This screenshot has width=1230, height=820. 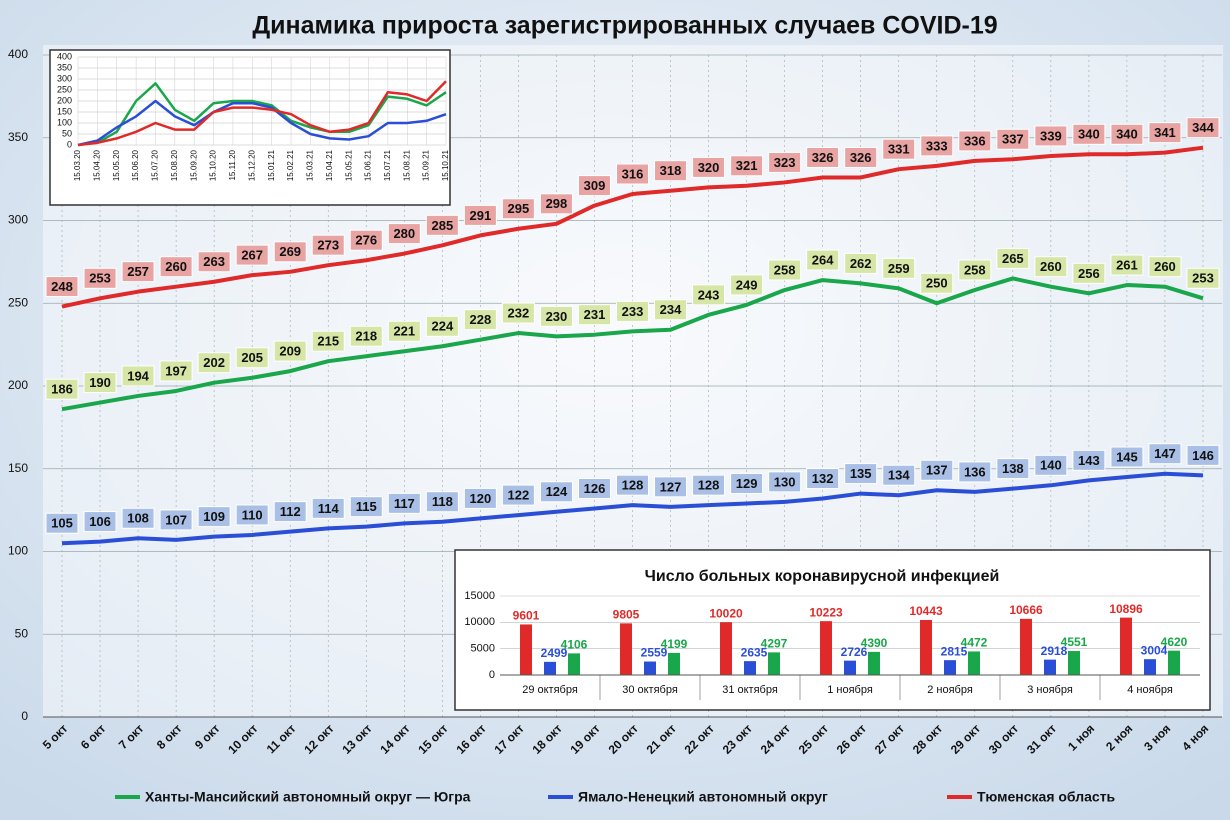 I want to click on x-tick-label: 15.06.21, so click(x=368, y=165).